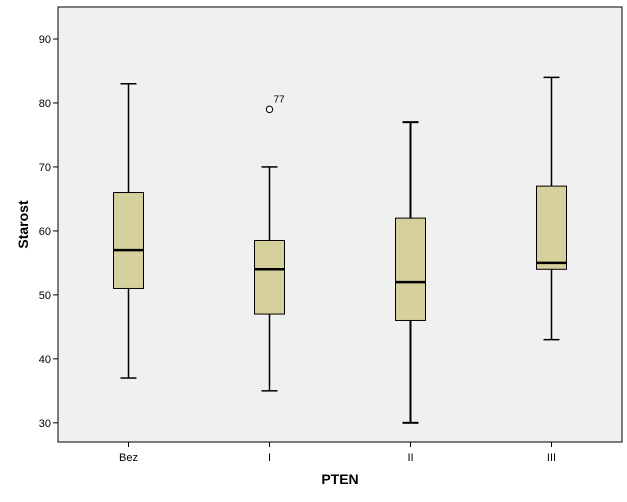  I want to click on y-tick-label: 30, so click(45, 424).